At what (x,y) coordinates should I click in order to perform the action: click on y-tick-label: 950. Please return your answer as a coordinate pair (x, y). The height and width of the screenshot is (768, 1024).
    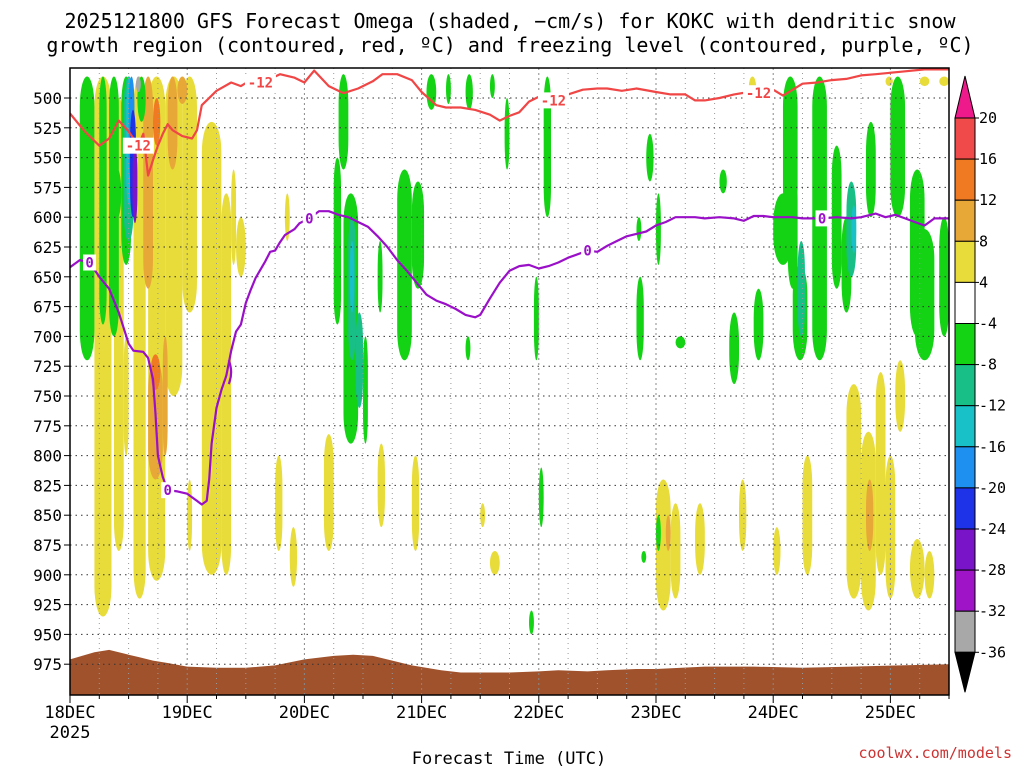
    Looking at the image, I should click on (47, 634).